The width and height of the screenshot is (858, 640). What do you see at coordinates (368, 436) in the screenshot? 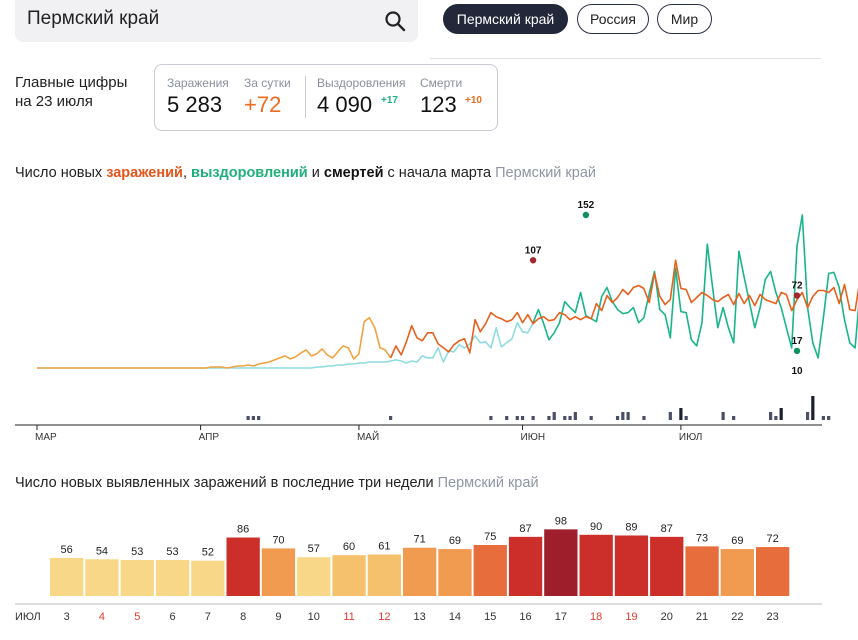
I see `x-tick-label: МАЙ` at bounding box center [368, 436].